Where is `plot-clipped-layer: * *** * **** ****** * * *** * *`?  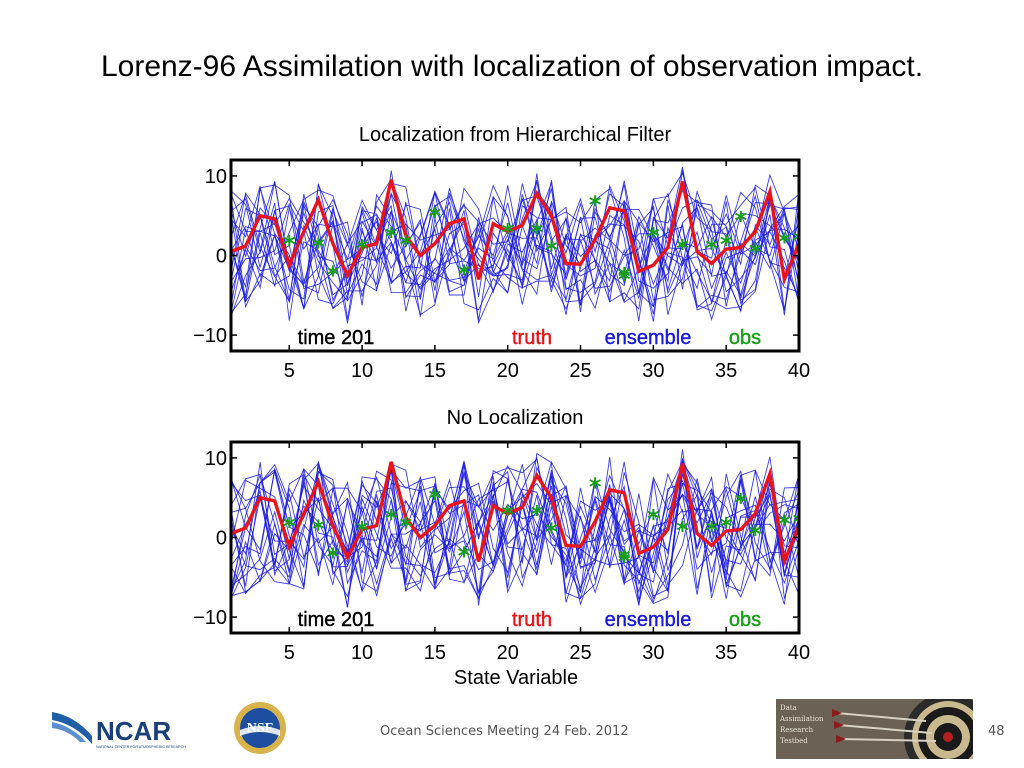 plot-clipped-layer: * *** * **** ****** * * *** * * is located at coordinates (518, 528).